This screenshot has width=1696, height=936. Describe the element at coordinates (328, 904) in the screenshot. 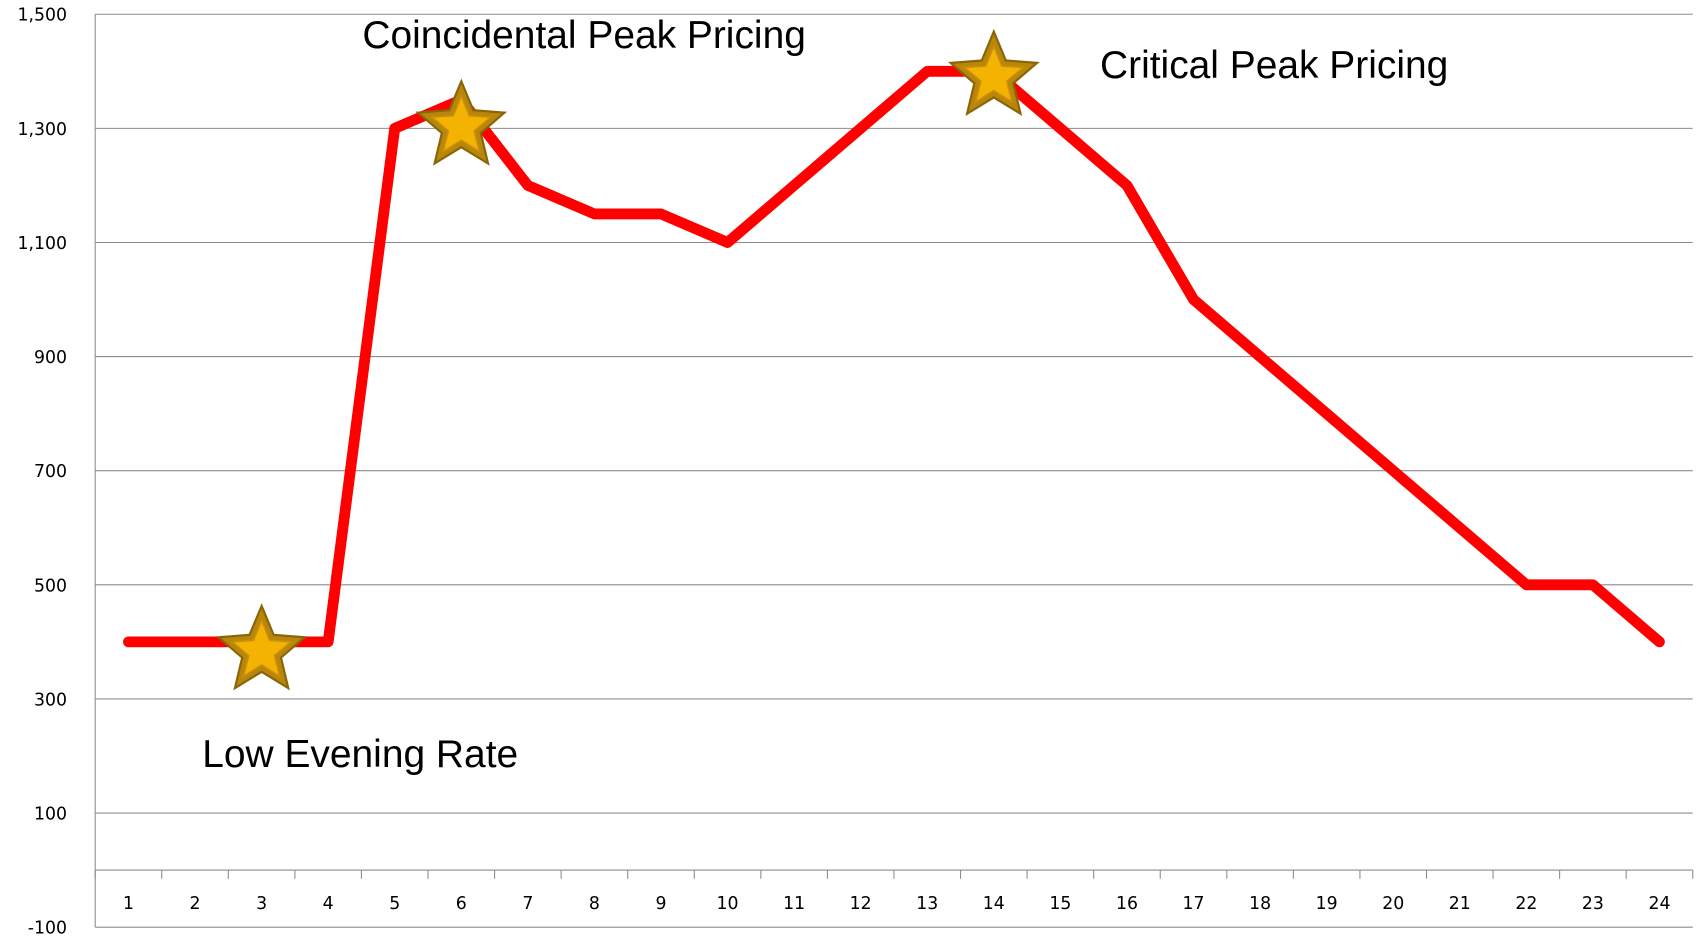

I see `x-tick-label: 4` at that location.